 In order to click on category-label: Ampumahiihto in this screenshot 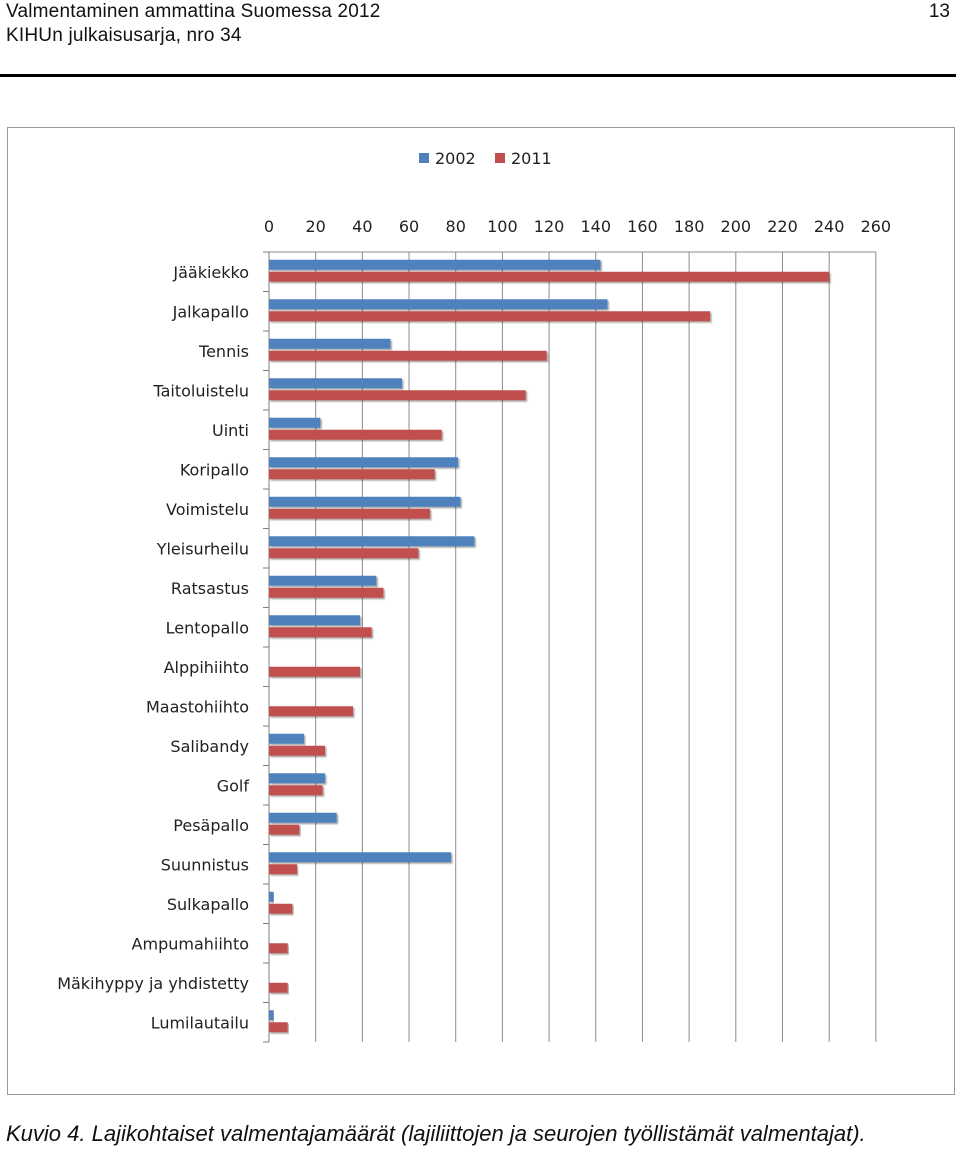, I will do `click(190, 943)`.